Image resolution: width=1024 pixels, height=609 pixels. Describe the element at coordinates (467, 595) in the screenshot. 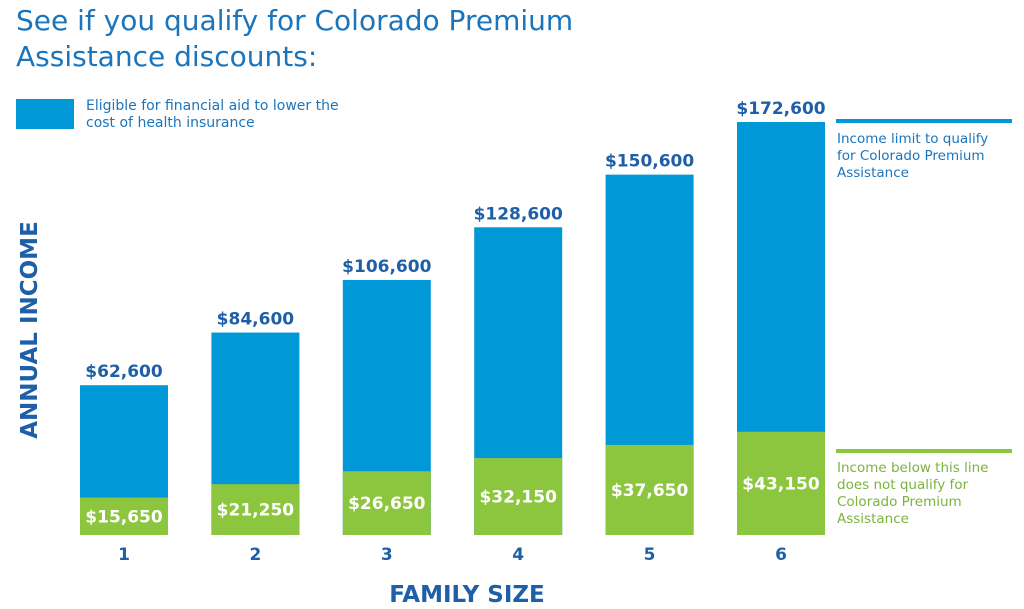

I see `x-axis-label: FAMILY SIZE` at that location.